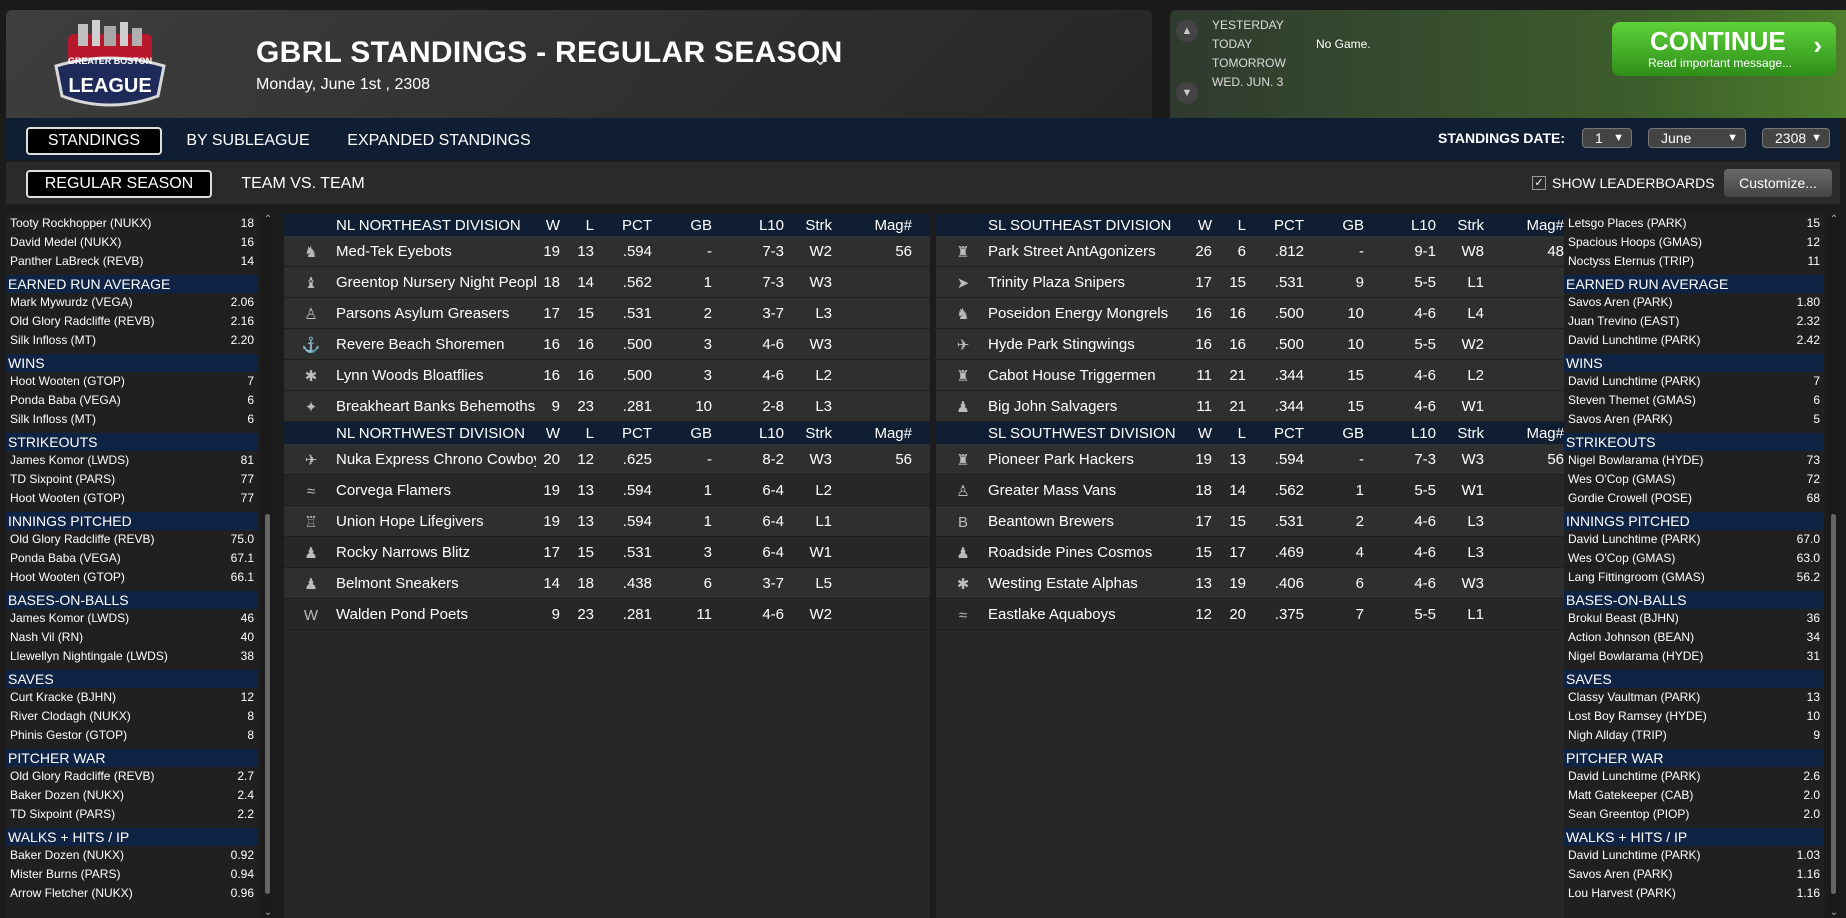 The width and height of the screenshot is (1846, 918). What do you see at coordinates (1694, 637) in the screenshot?
I see `leaderboard-row: Action Johnson (BEAN) 34` at bounding box center [1694, 637].